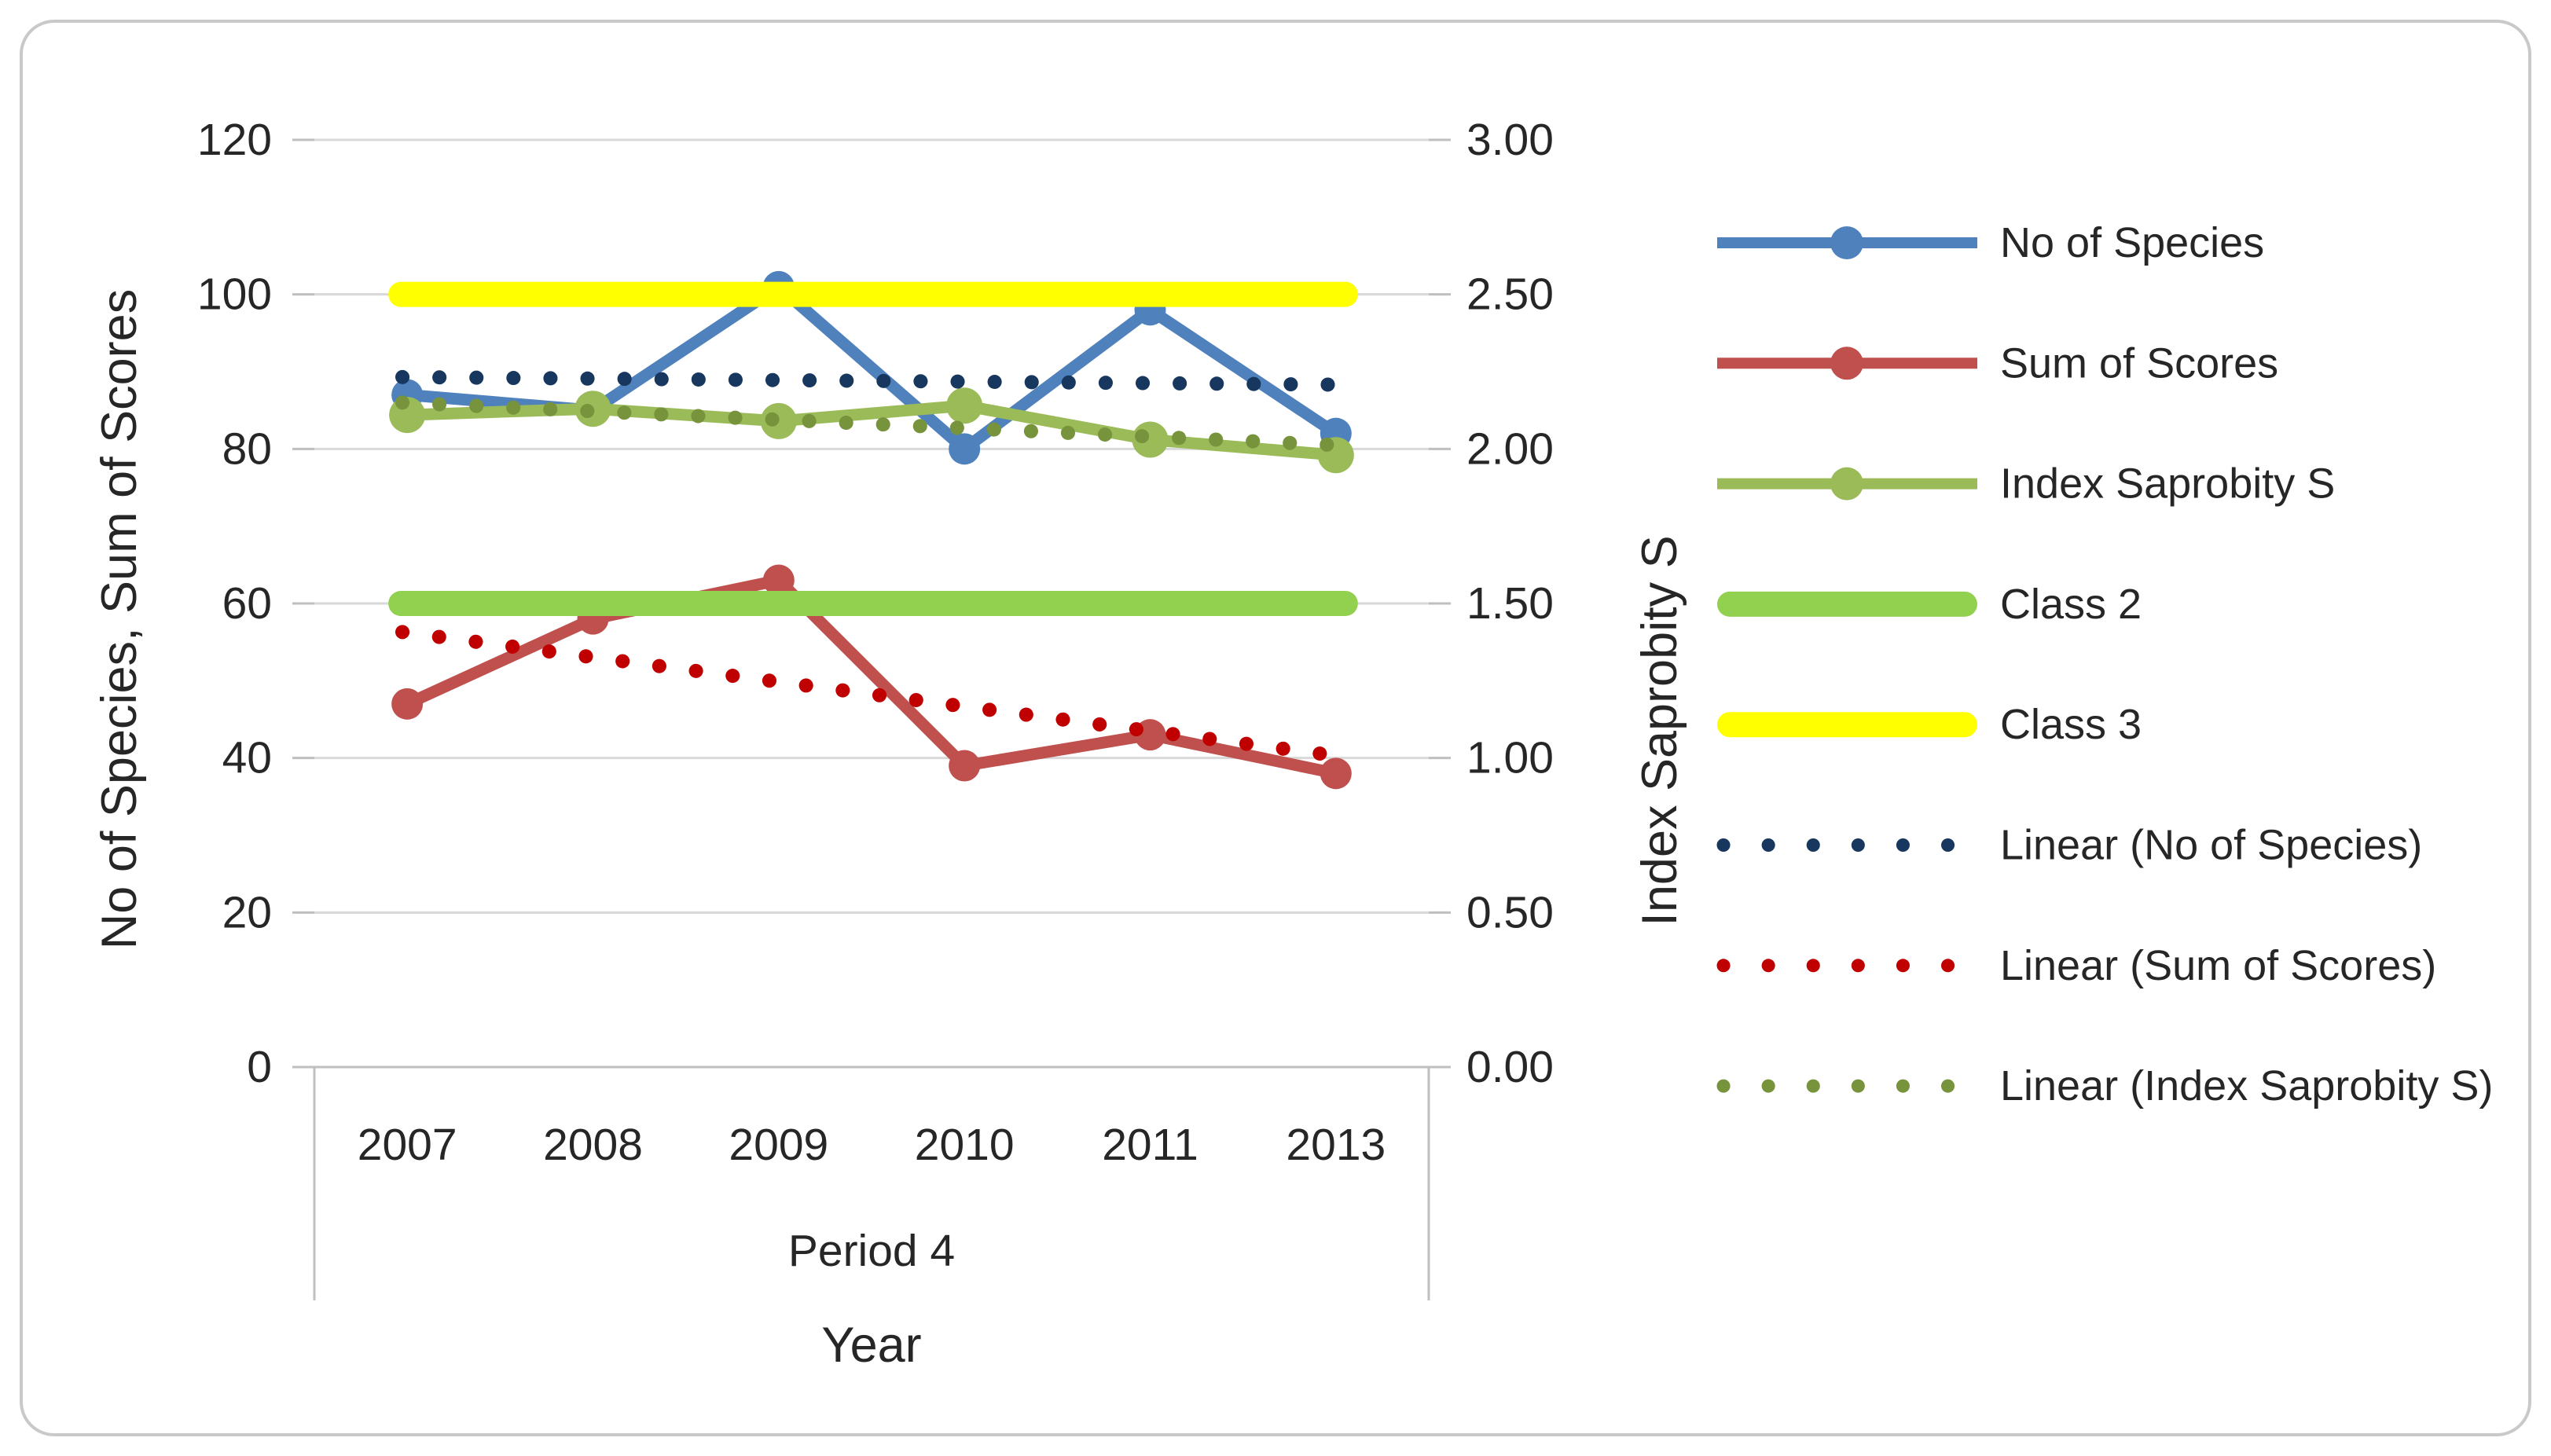 The width and height of the screenshot is (2551, 1456). I want to click on trendline-linear-sum-of-scores, so click(877, 695).